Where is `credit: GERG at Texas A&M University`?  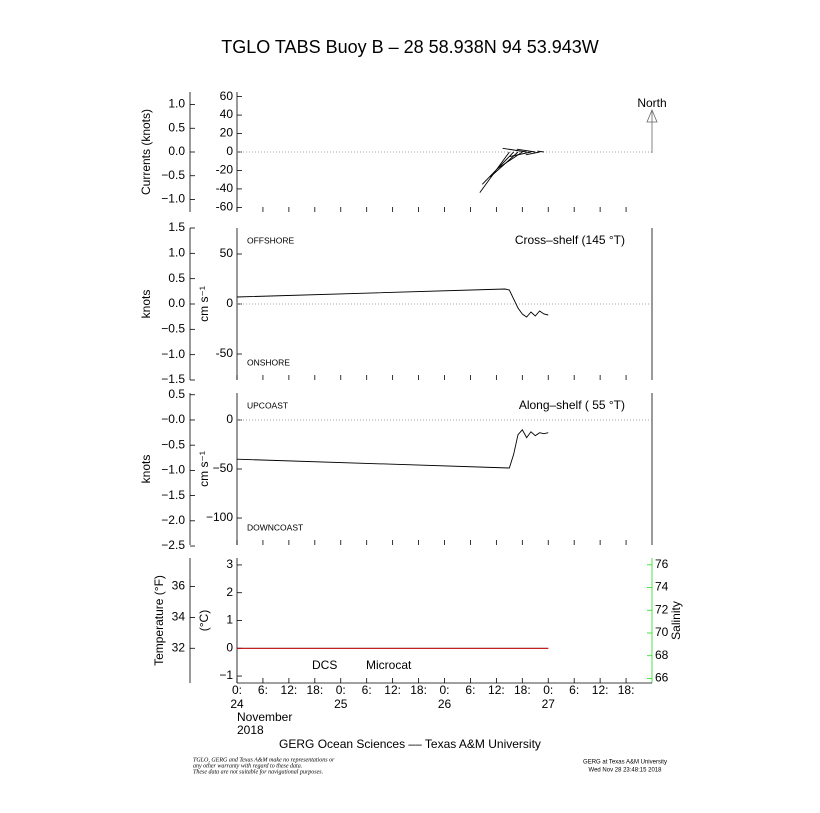 credit: GERG at Texas A&M University is located at coordinates (625, 763).